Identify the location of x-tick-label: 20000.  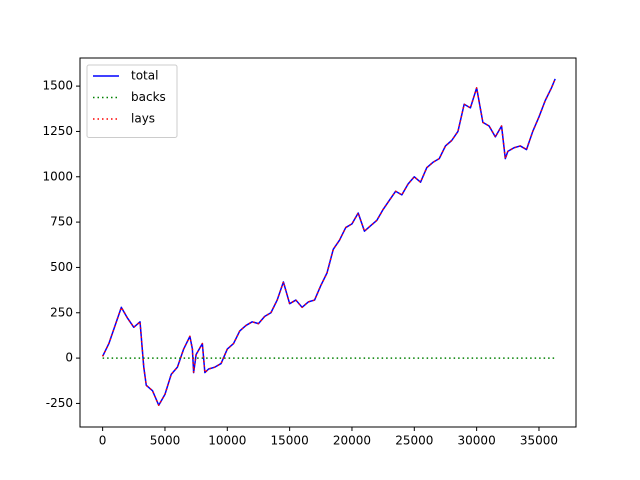
(352, 441).